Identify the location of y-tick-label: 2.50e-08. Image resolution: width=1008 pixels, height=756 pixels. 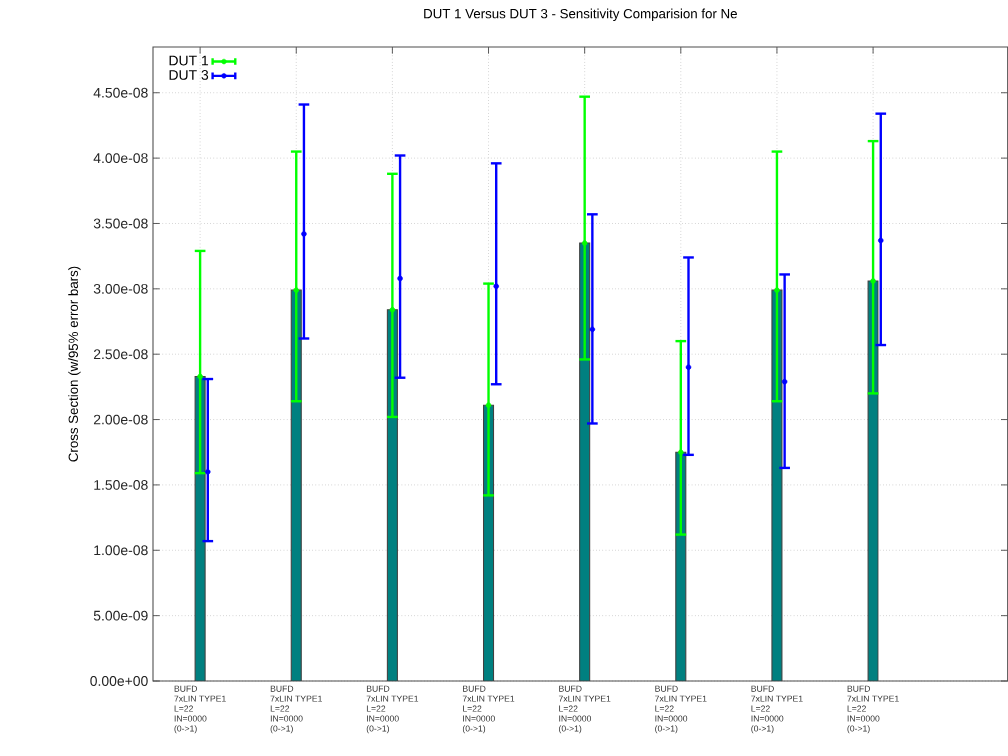
(120, 354).